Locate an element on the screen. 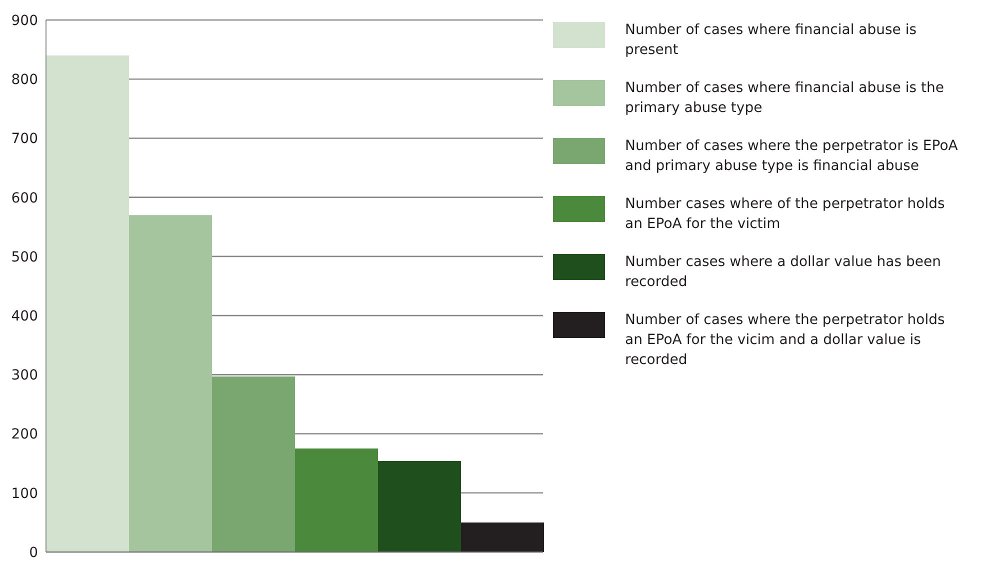 The width and height of the screenshot is (995, 581). legend-label: Number of cases where the perpetrator is EPoA and primary abuse type is financial abuse is located at coordinates (792, 156).